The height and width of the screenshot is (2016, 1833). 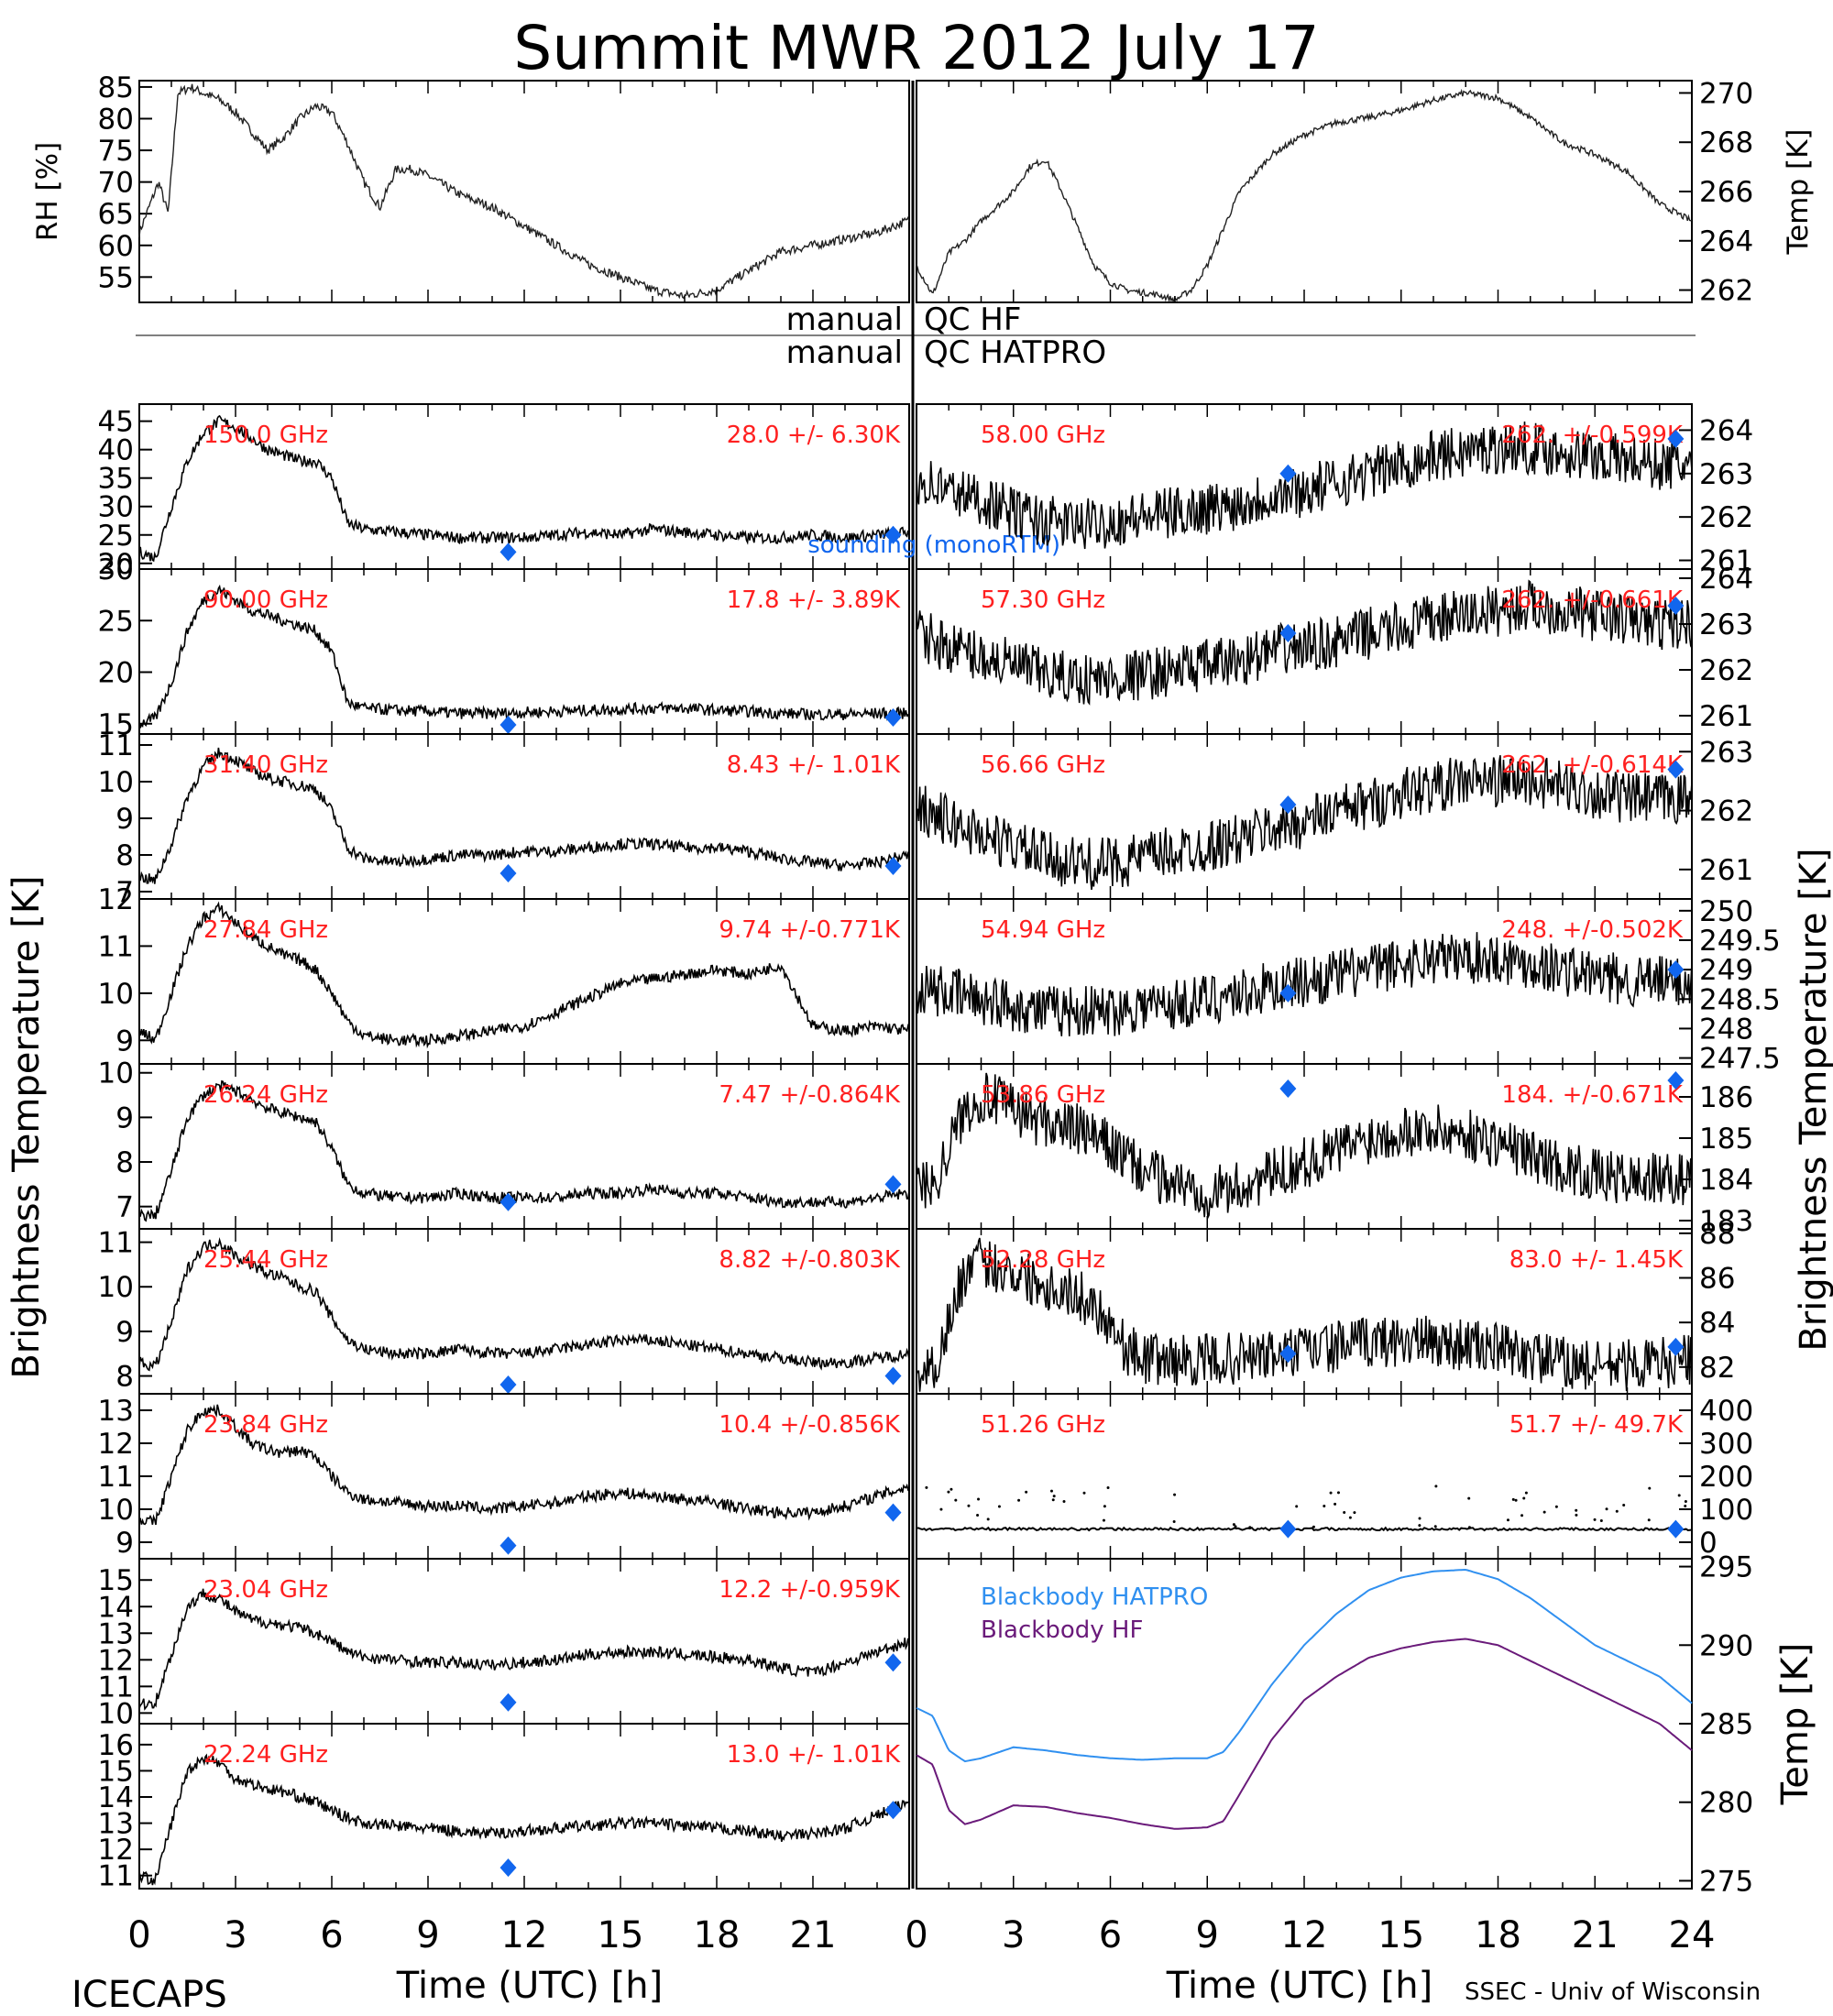 What do you see at coordinates (1726, 716) in the screenshot?
I see `y-tick-label: 261` at bounding box center [1726, 716].